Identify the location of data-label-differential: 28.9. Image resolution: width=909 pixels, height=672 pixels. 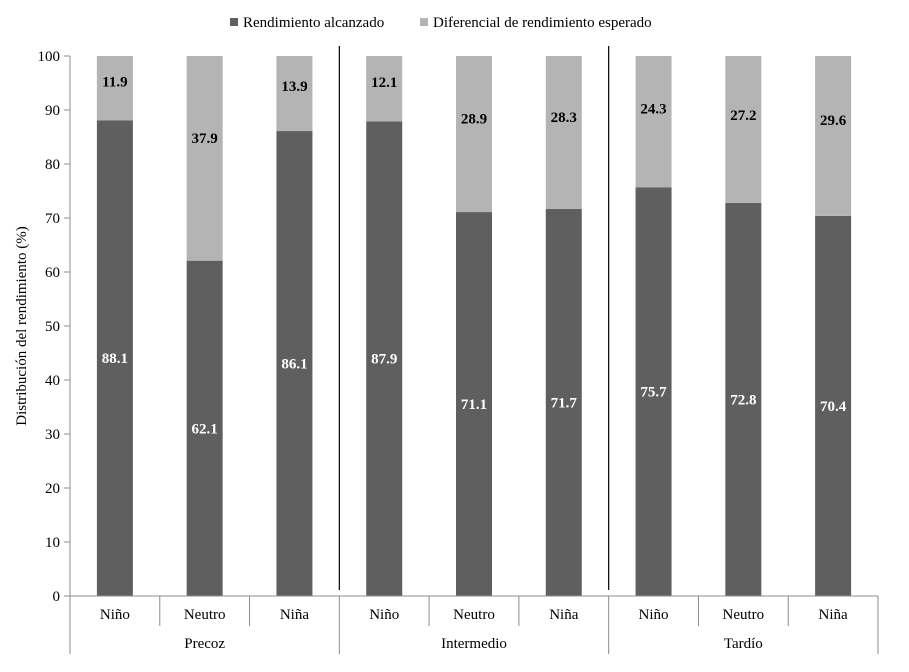
(474, 119).